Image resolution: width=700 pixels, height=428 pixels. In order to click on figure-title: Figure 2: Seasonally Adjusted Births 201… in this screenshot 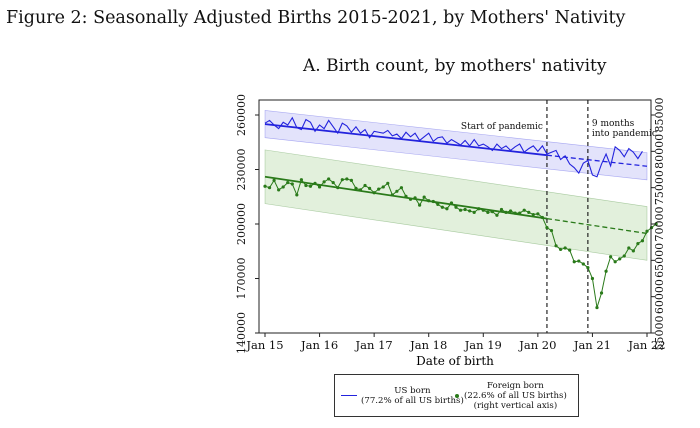, I will do `click(316, 18)`.